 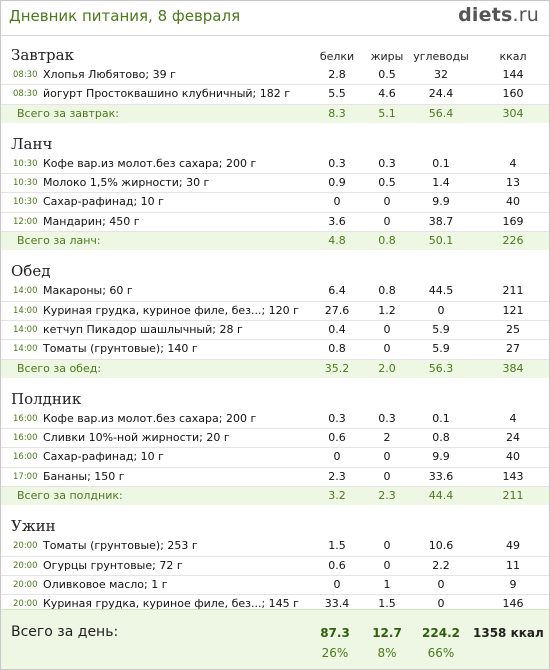 I want to click on food-protein: 33.4, so click(x=337, y=604).